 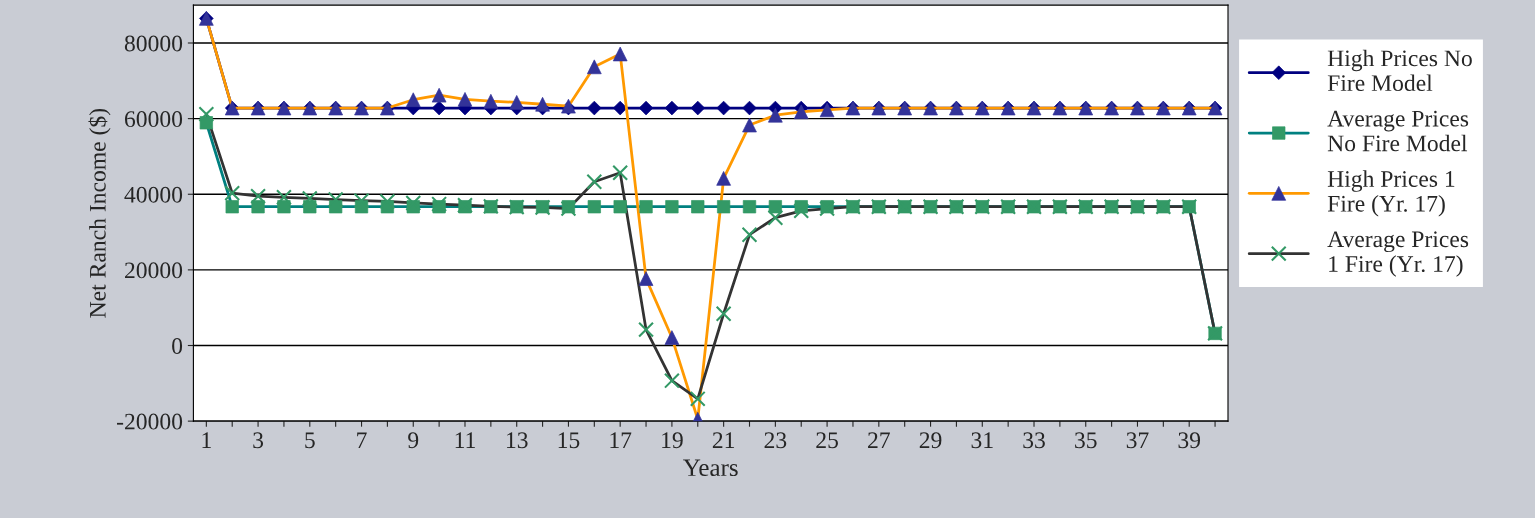 I want to click on legend-label: High Prices 1 Fire (Yr. 17), so click(x=1391, y=193).